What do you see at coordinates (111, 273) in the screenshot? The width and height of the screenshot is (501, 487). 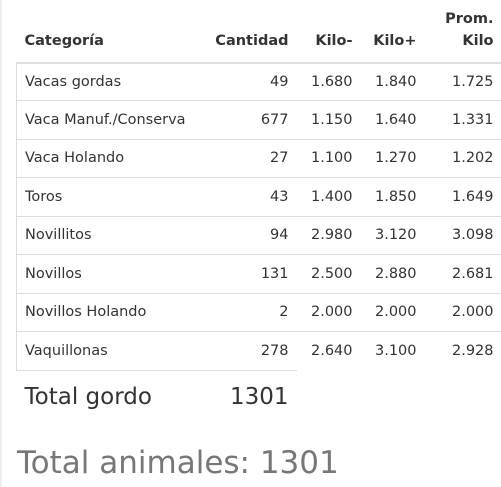 I see `cell-category: Novillos` at bounding box center [111, 273].